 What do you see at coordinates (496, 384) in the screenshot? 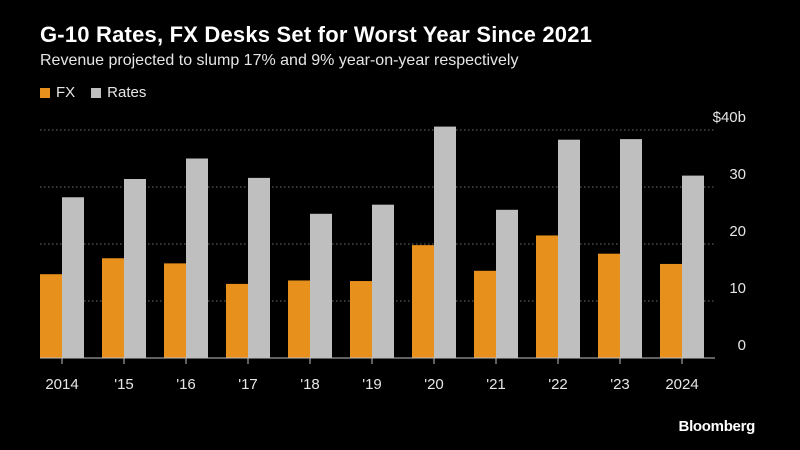
I see `x-tick-label: '21` at bounding box center [496, 384].